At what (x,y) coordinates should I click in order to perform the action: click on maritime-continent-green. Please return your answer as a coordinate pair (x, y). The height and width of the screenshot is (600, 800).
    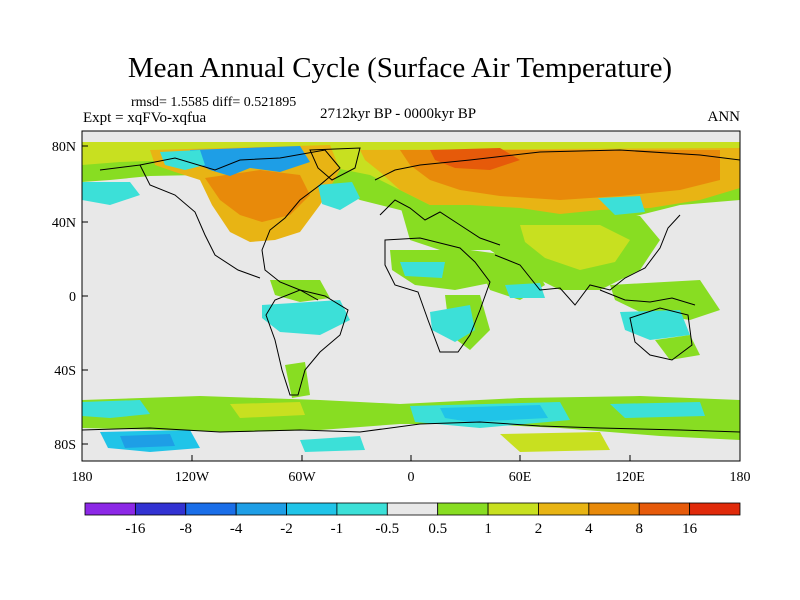
    Looking at the image, I should click on (665, 300).